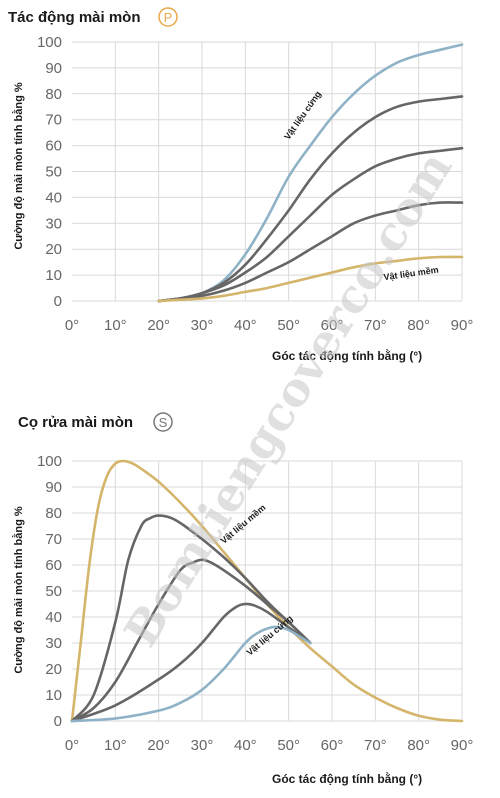  What do you see at coordinates (74, 17) in the screenshot?
I see `chart-title: Tác động mài mòn` at bounding box center [74, 17].